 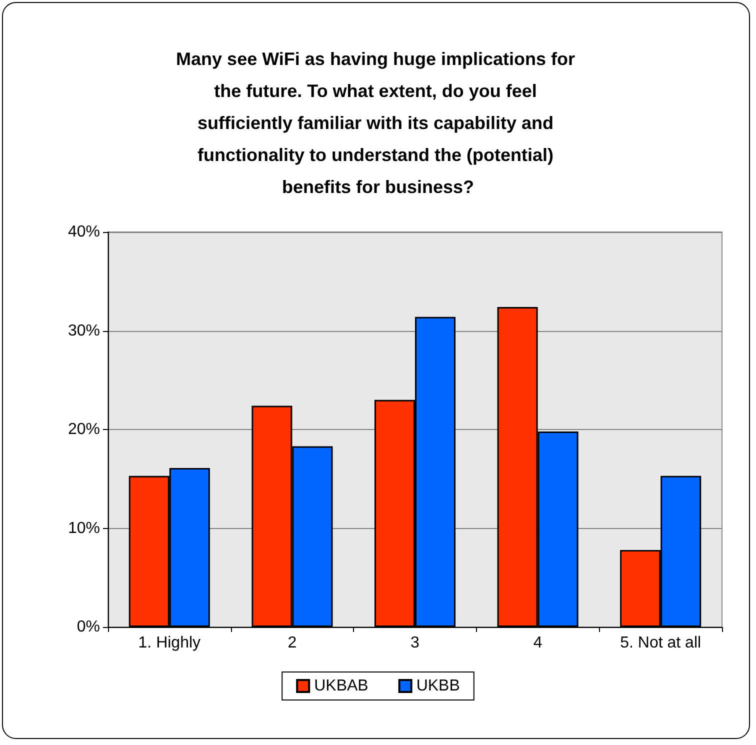 I want to click on y-tick-label: 0%, so click(x=88, y=627).